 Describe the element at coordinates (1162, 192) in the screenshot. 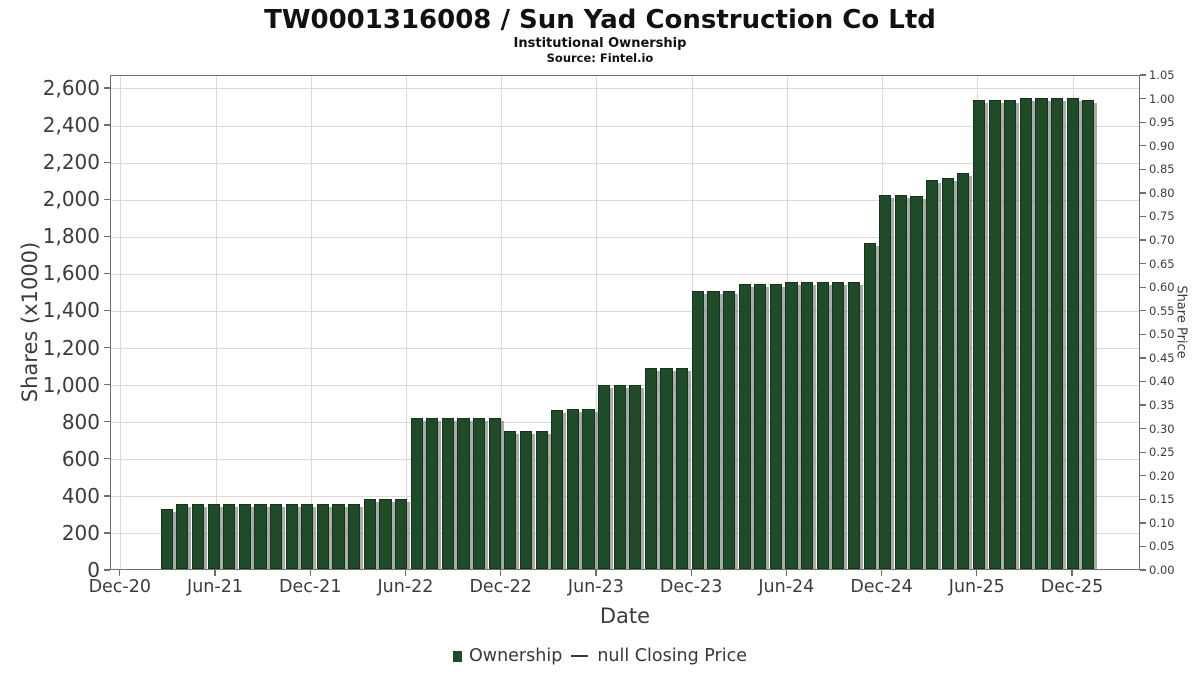

I see `right-axis-tick-label: 0.80` at that location.